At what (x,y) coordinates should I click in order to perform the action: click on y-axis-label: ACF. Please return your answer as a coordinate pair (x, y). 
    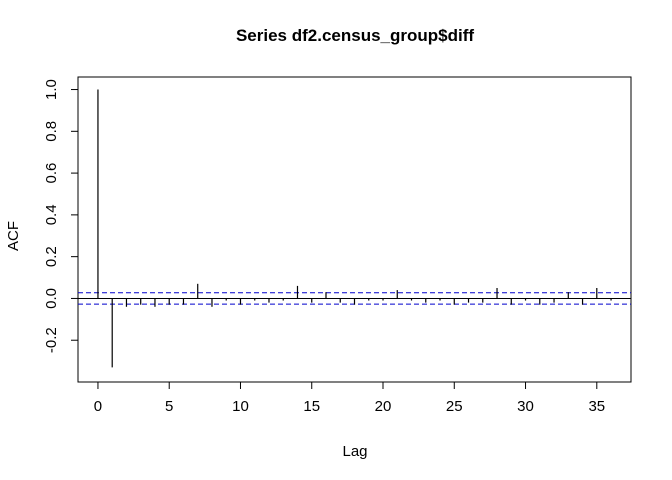
    Looking at the image, I should click on (13, 236).